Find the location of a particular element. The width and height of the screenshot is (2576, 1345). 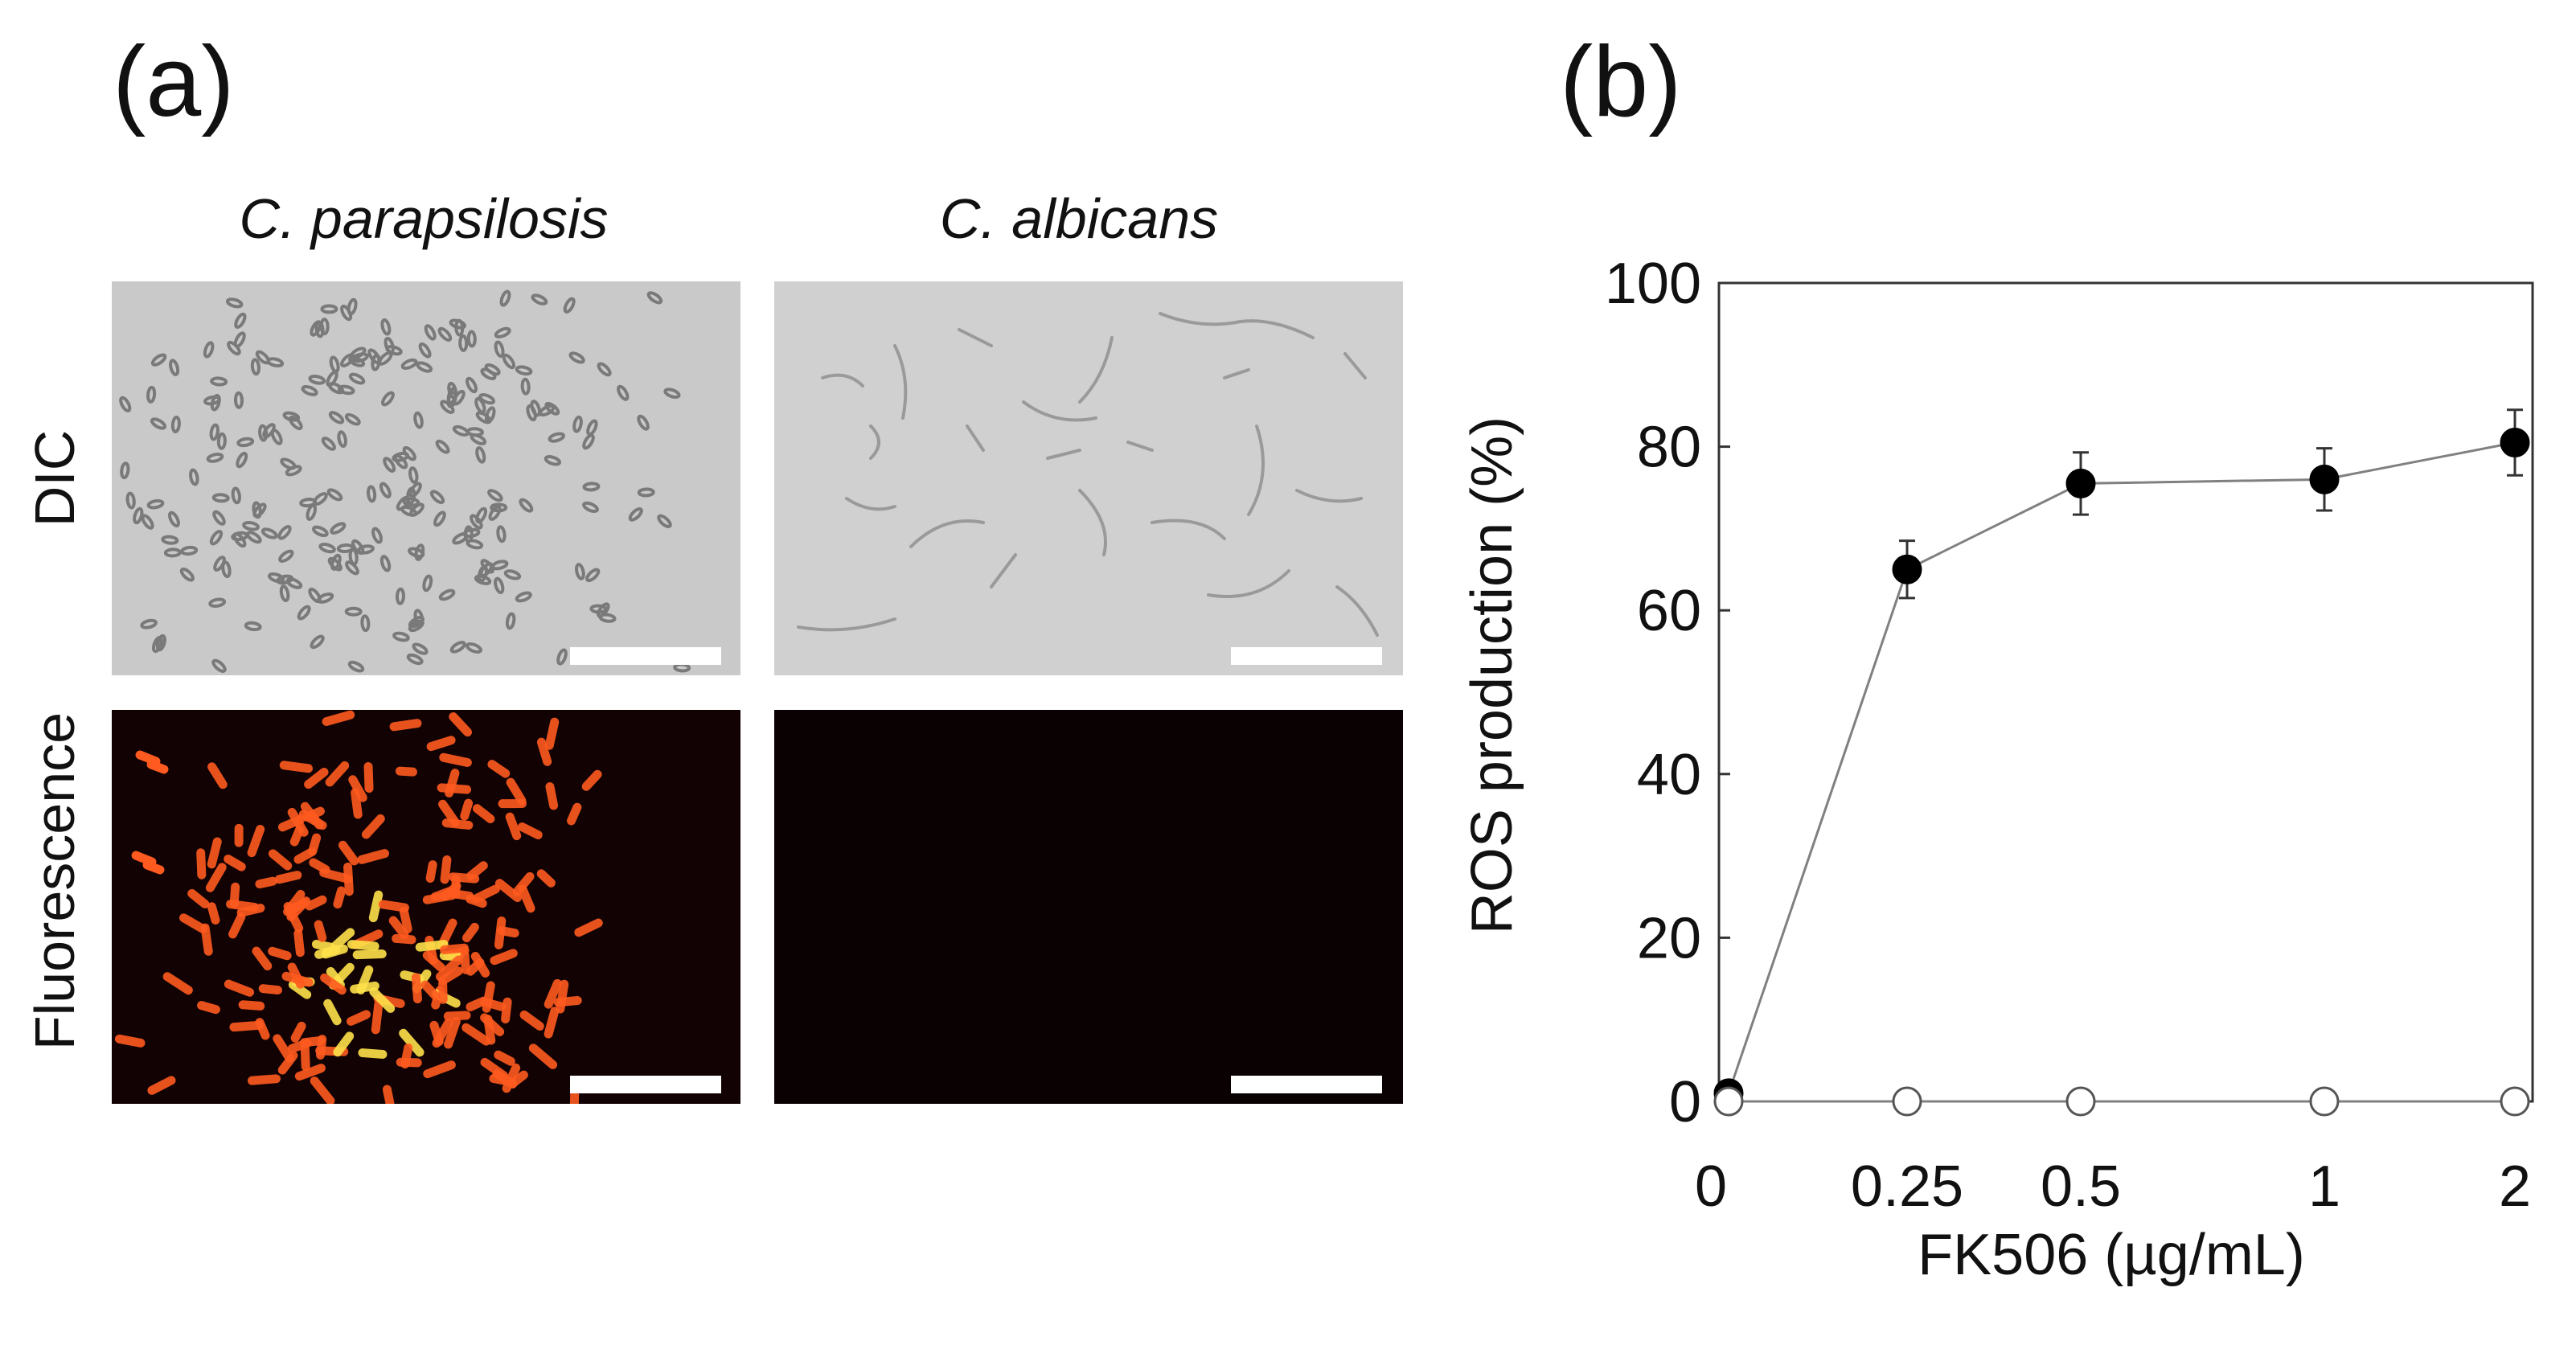

x-tick-label: 2 is located at coordinates (2515, 1187).